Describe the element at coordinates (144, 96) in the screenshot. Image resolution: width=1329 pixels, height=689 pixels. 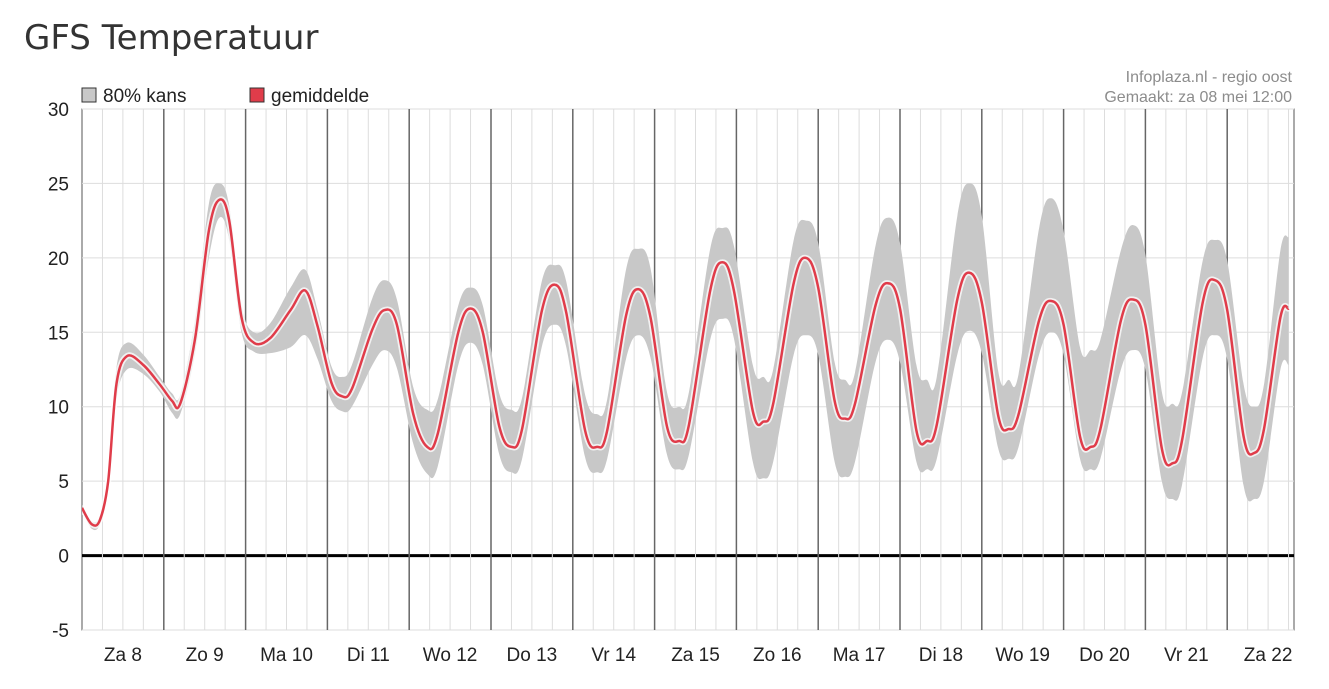
I see `legend-label-band: 80% kans` at that location.